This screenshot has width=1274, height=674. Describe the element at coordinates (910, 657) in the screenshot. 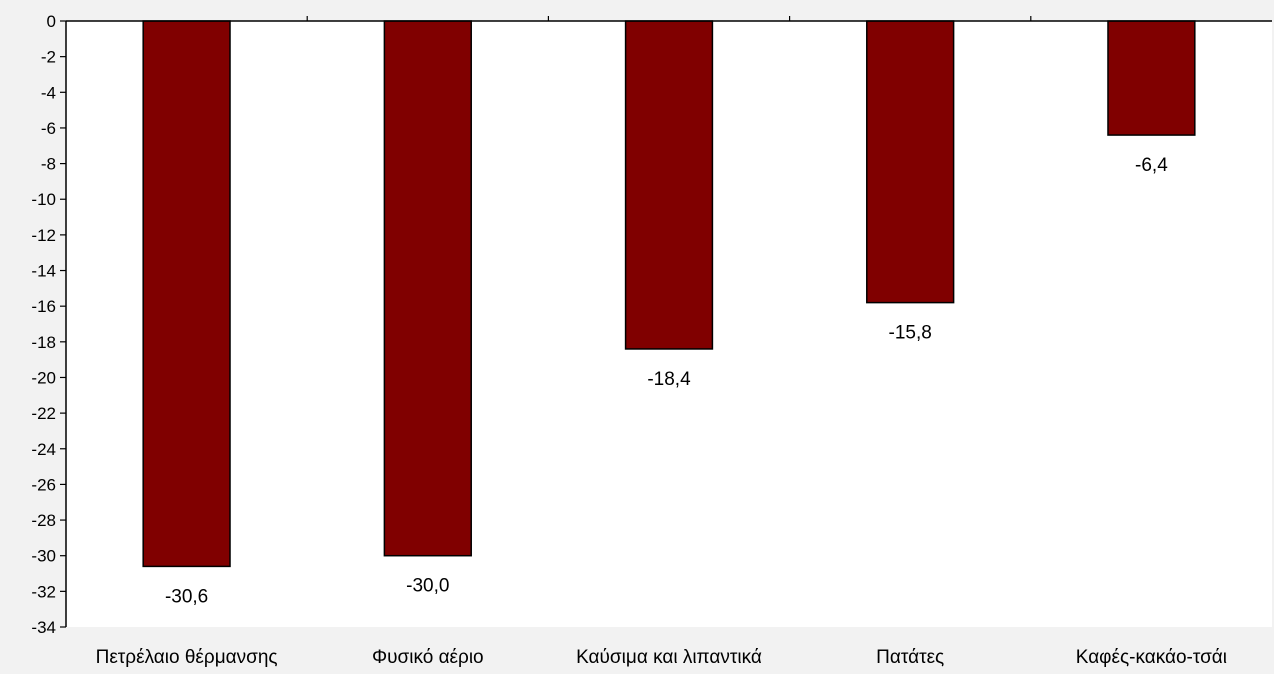

I see `x-category-label: Πατάτες` at that location.